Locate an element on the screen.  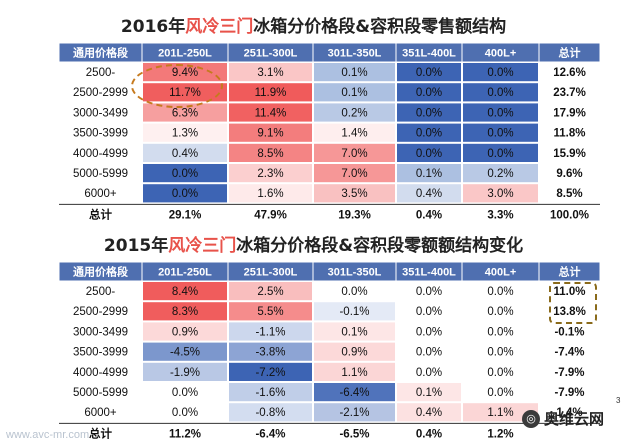
cell-value: -6.4% is located at coordinates (354, 393).